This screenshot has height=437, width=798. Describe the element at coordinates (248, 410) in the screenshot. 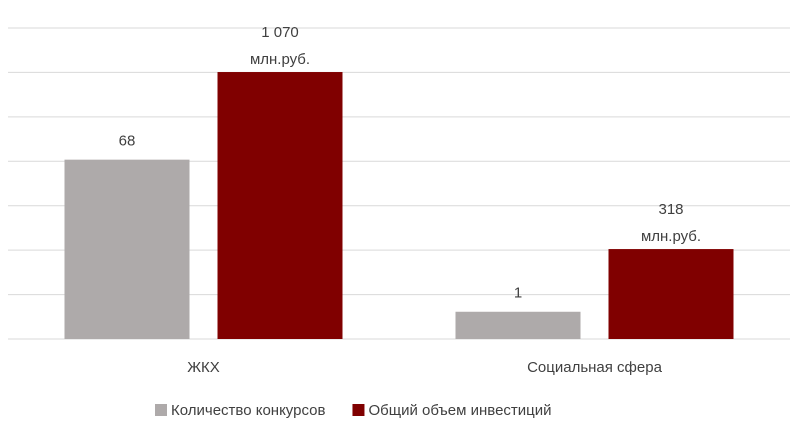

I see `legend-label: Количество конкурсов` at that location.